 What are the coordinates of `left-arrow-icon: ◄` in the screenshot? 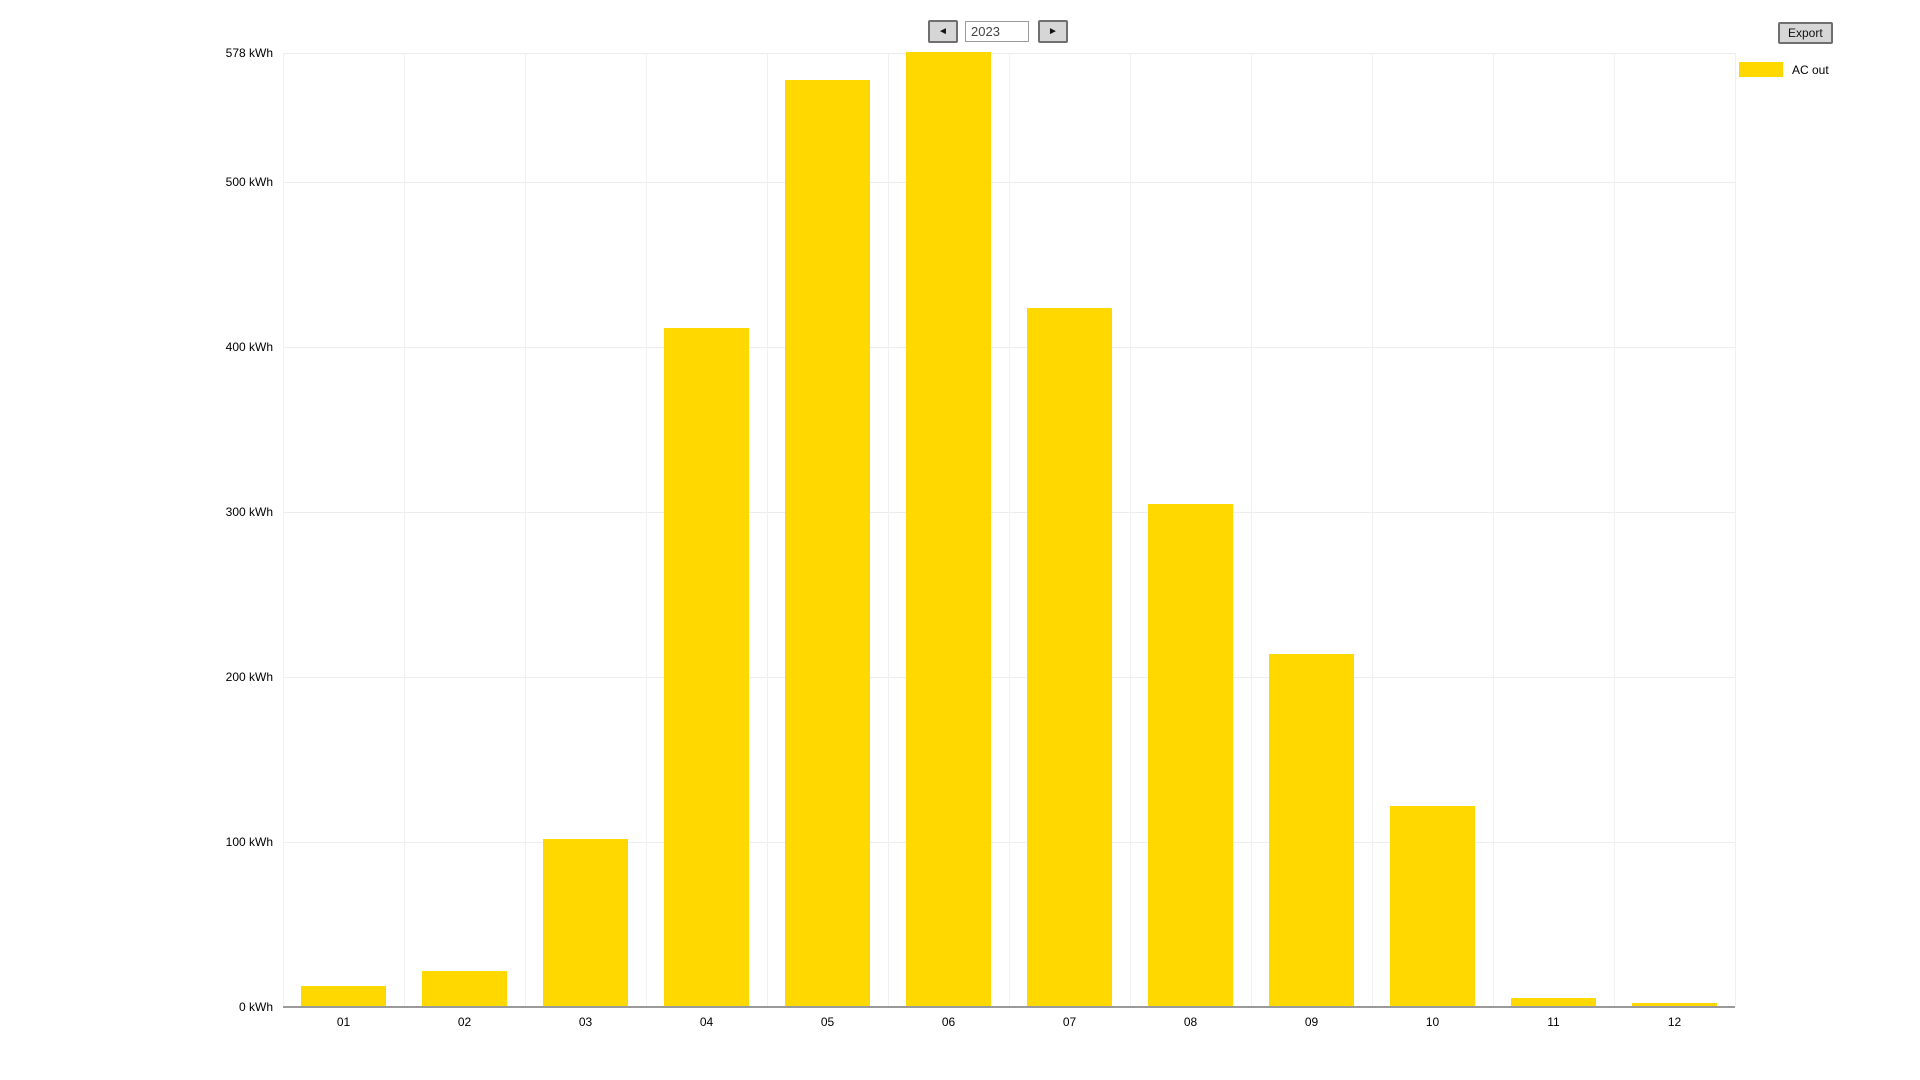 It's located at (943, 31).